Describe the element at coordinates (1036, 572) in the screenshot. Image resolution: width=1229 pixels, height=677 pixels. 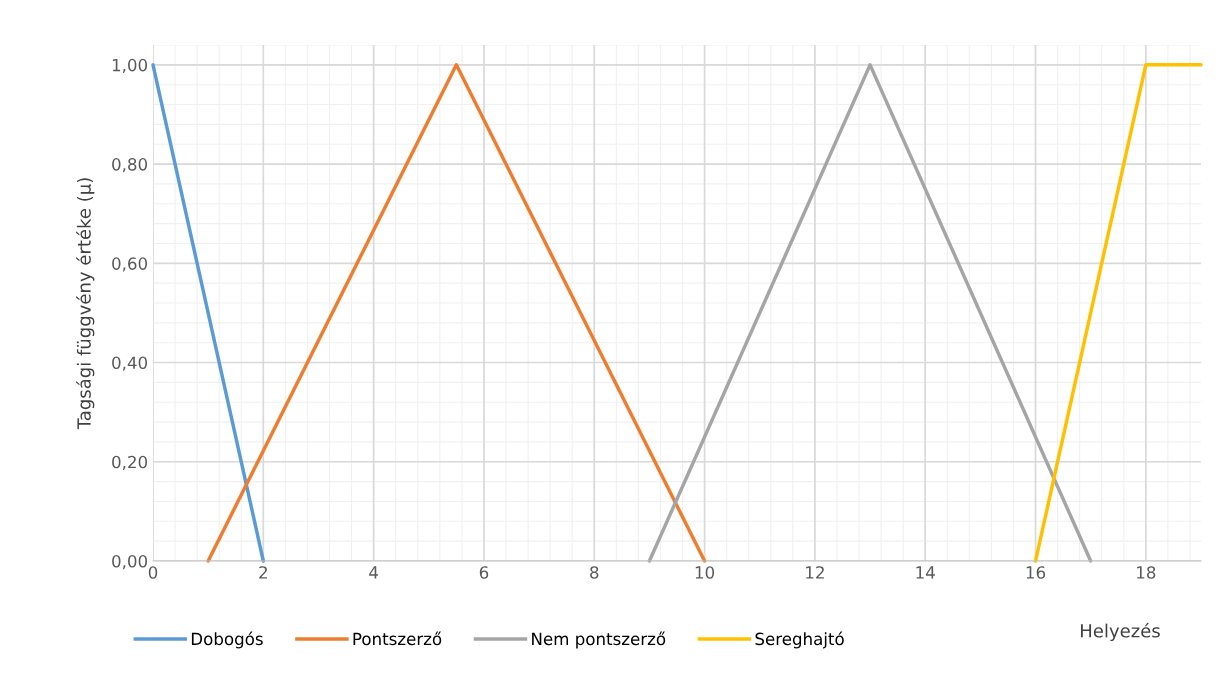
I see `x-tick-label: 16` at that location.